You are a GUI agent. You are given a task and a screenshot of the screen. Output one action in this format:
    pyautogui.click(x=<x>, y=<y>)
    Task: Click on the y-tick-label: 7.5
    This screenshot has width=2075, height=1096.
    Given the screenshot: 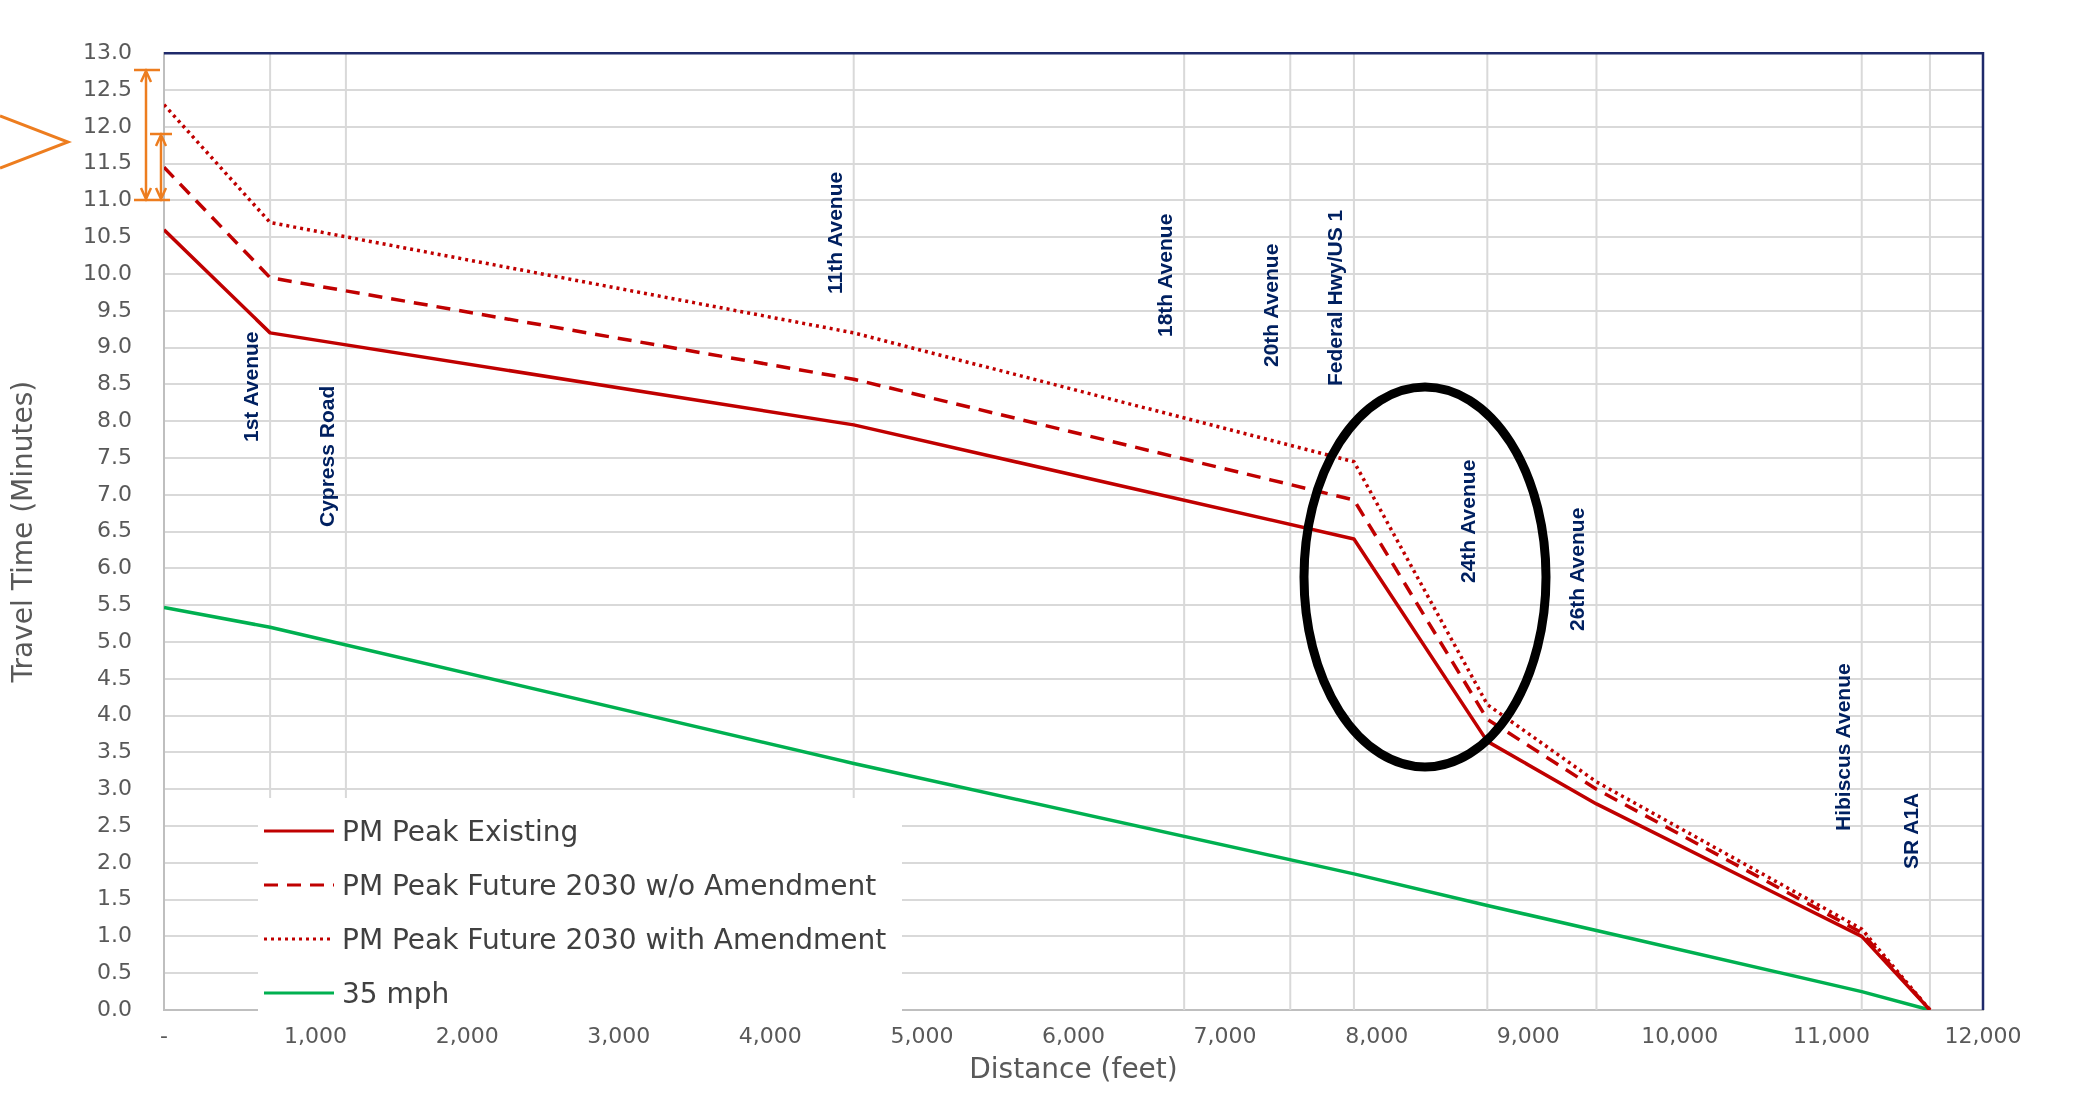 What is the action you would take?
    pyautogui.click(x=114, y=456)
    